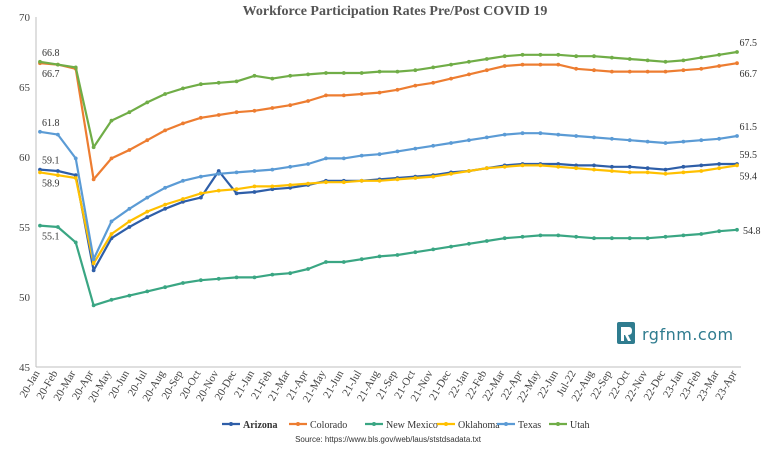 This screenshot has width=768, height=450. Describe the element at coordinates (412, 425) in the screenshot. I see `legend-label: New Mexico` at that location.